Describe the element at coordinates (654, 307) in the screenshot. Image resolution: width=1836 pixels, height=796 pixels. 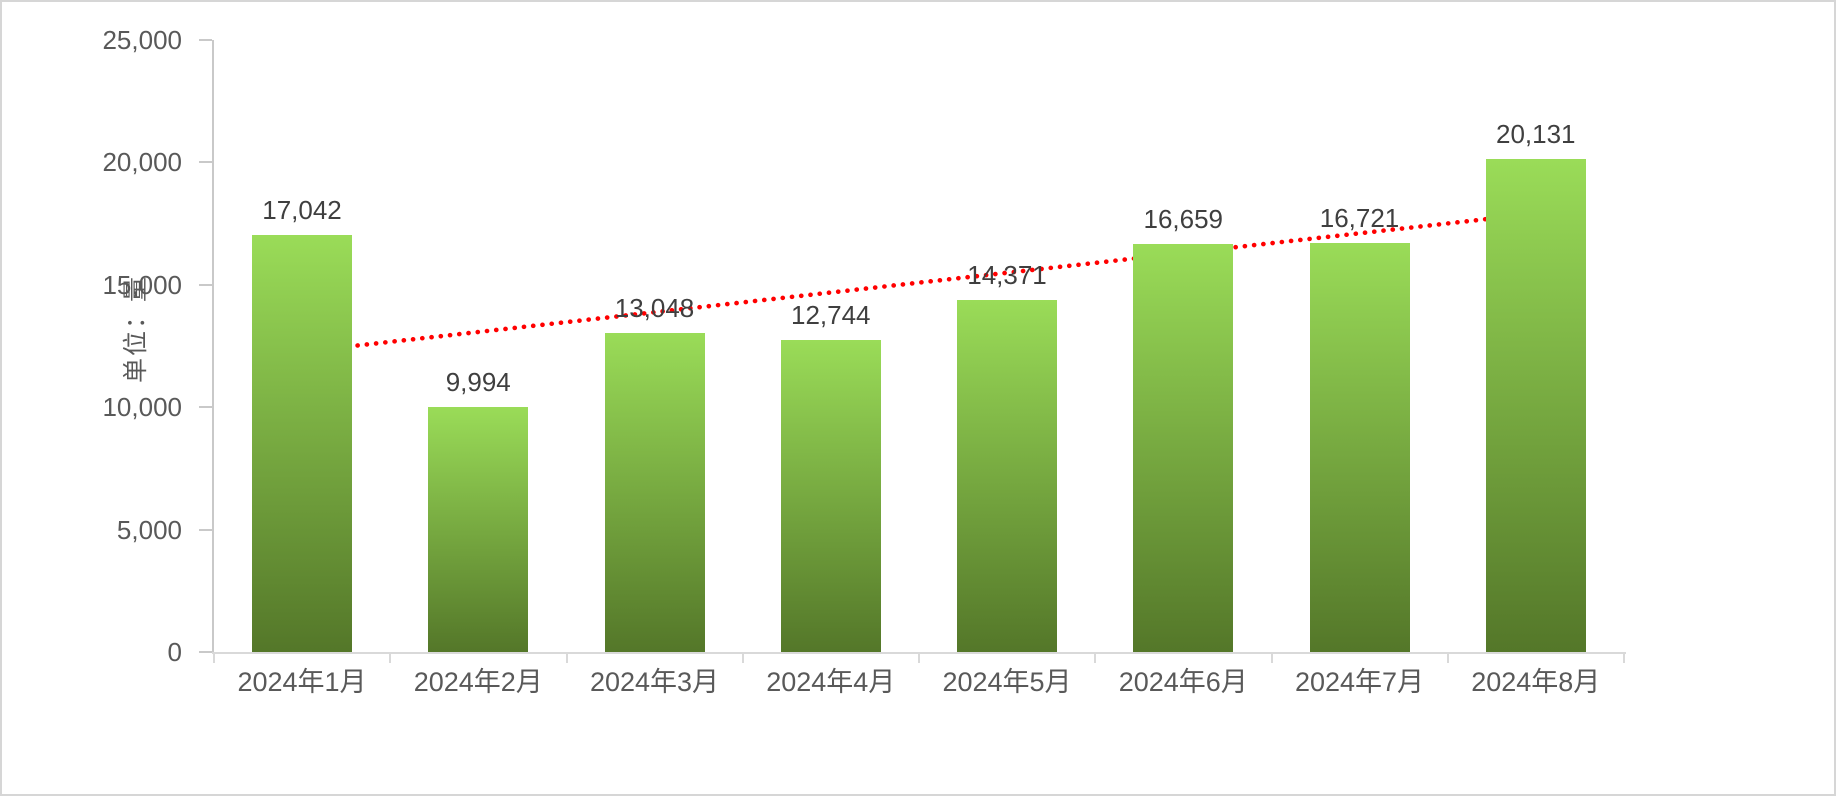
I see `data-label: 13,048` at that location.